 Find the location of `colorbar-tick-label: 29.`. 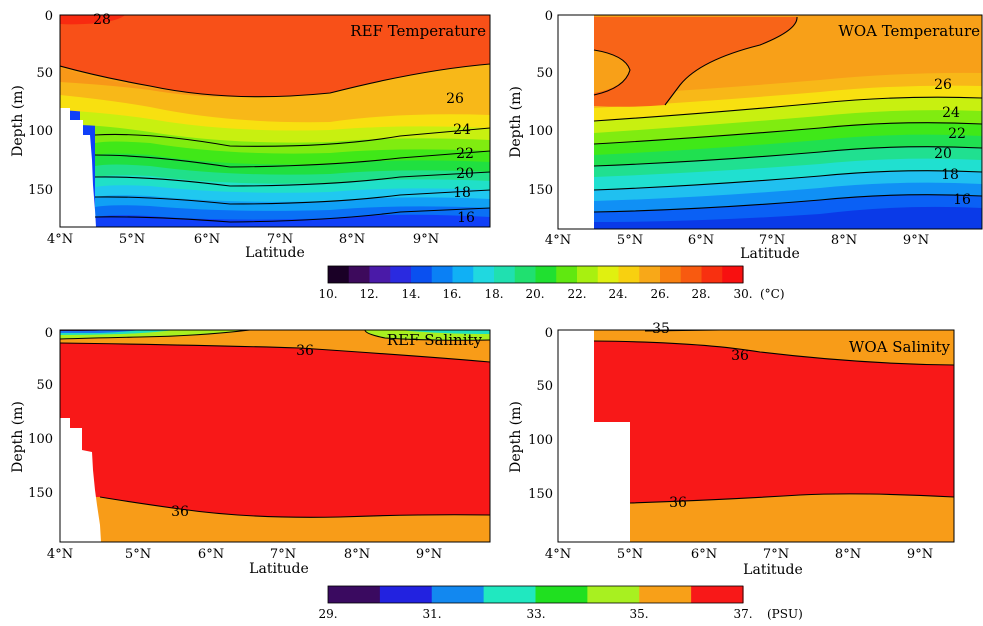

colorbar-tick-label: 29. is located at coordinates (327, 614).